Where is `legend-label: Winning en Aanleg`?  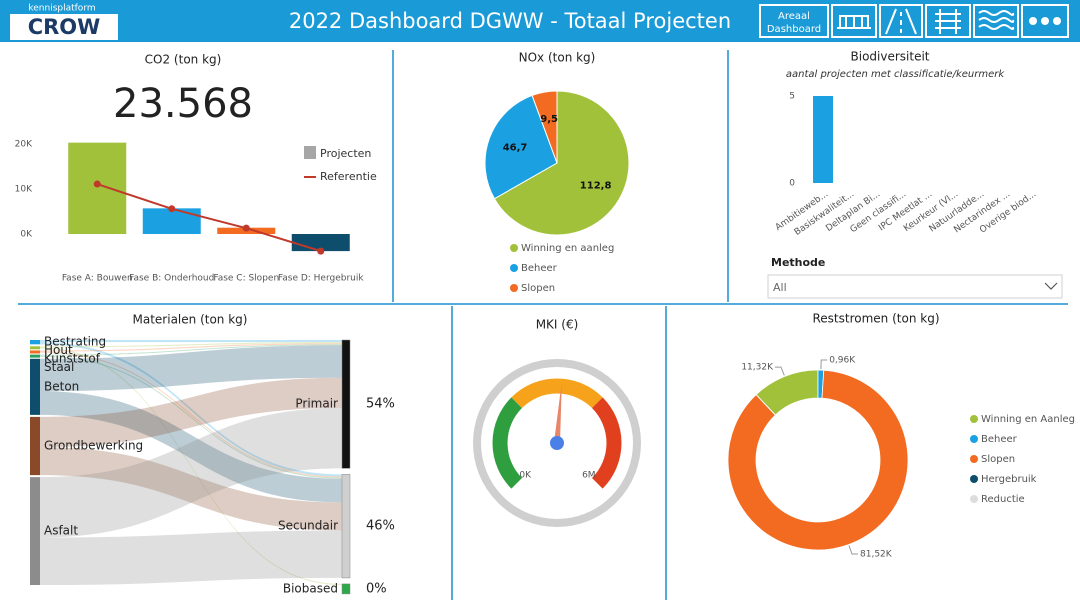 legend-label: Winning en Aanleg is located at coordinates (1028, 419).